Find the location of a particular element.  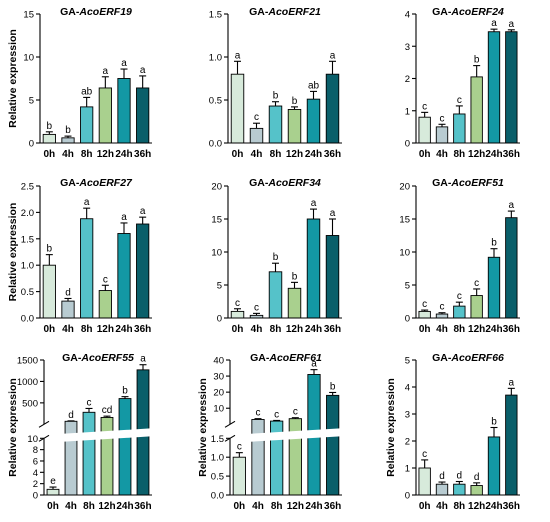

title-gene: AcoERF55 is located at coordinates (107, 358).